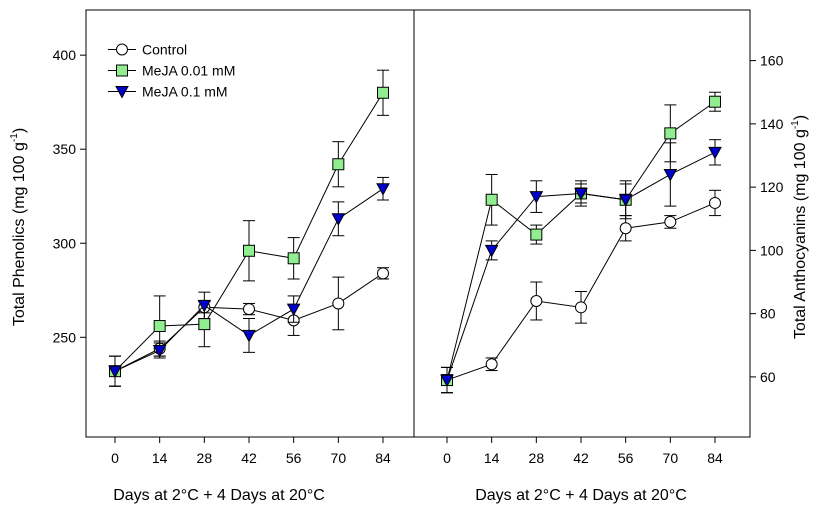  I want to click on y-tick-label-left-2: 350, so click(65, 149).